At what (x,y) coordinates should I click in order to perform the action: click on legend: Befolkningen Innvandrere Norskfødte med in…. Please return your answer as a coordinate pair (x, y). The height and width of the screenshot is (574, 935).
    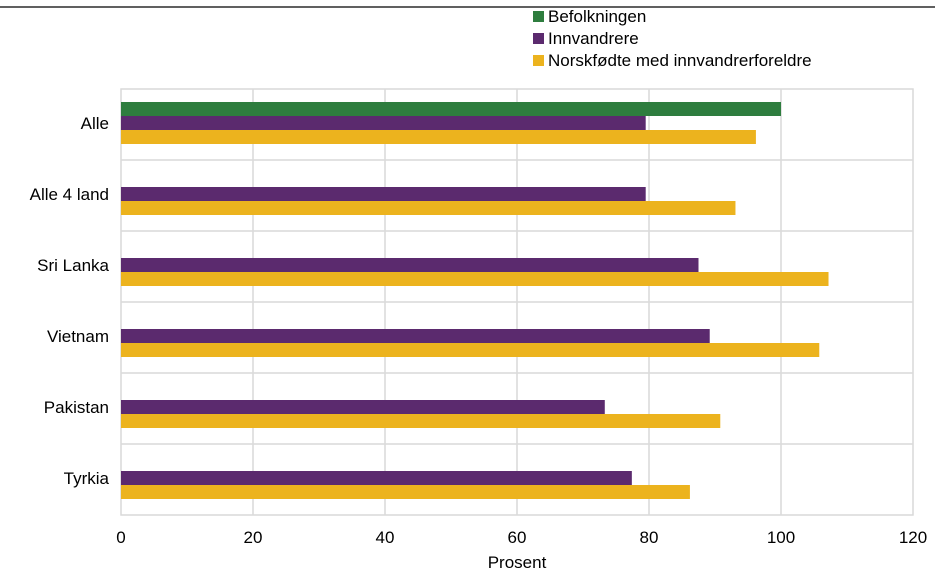
    Looking at the image, I should click on (672, 38).